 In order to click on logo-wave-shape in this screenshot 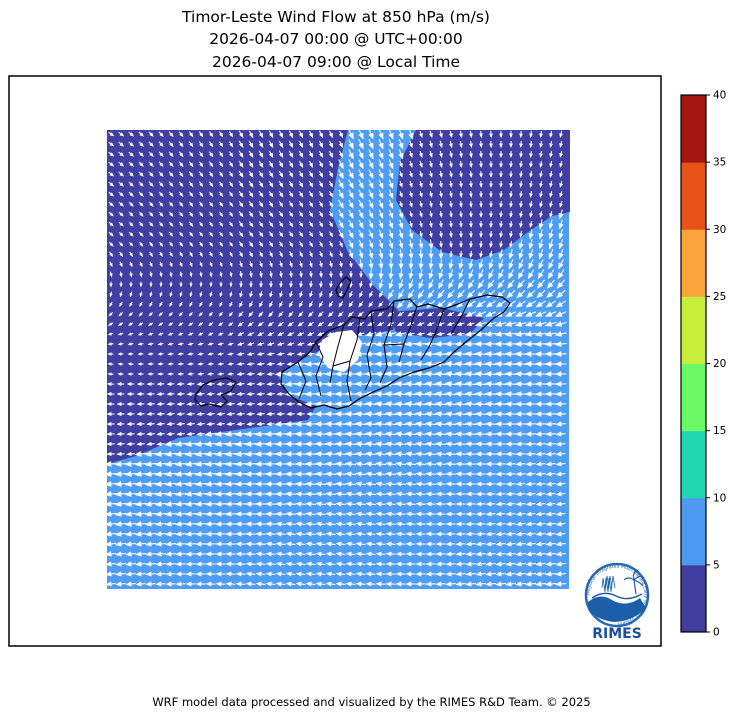, I will do `click(617, 609)`.